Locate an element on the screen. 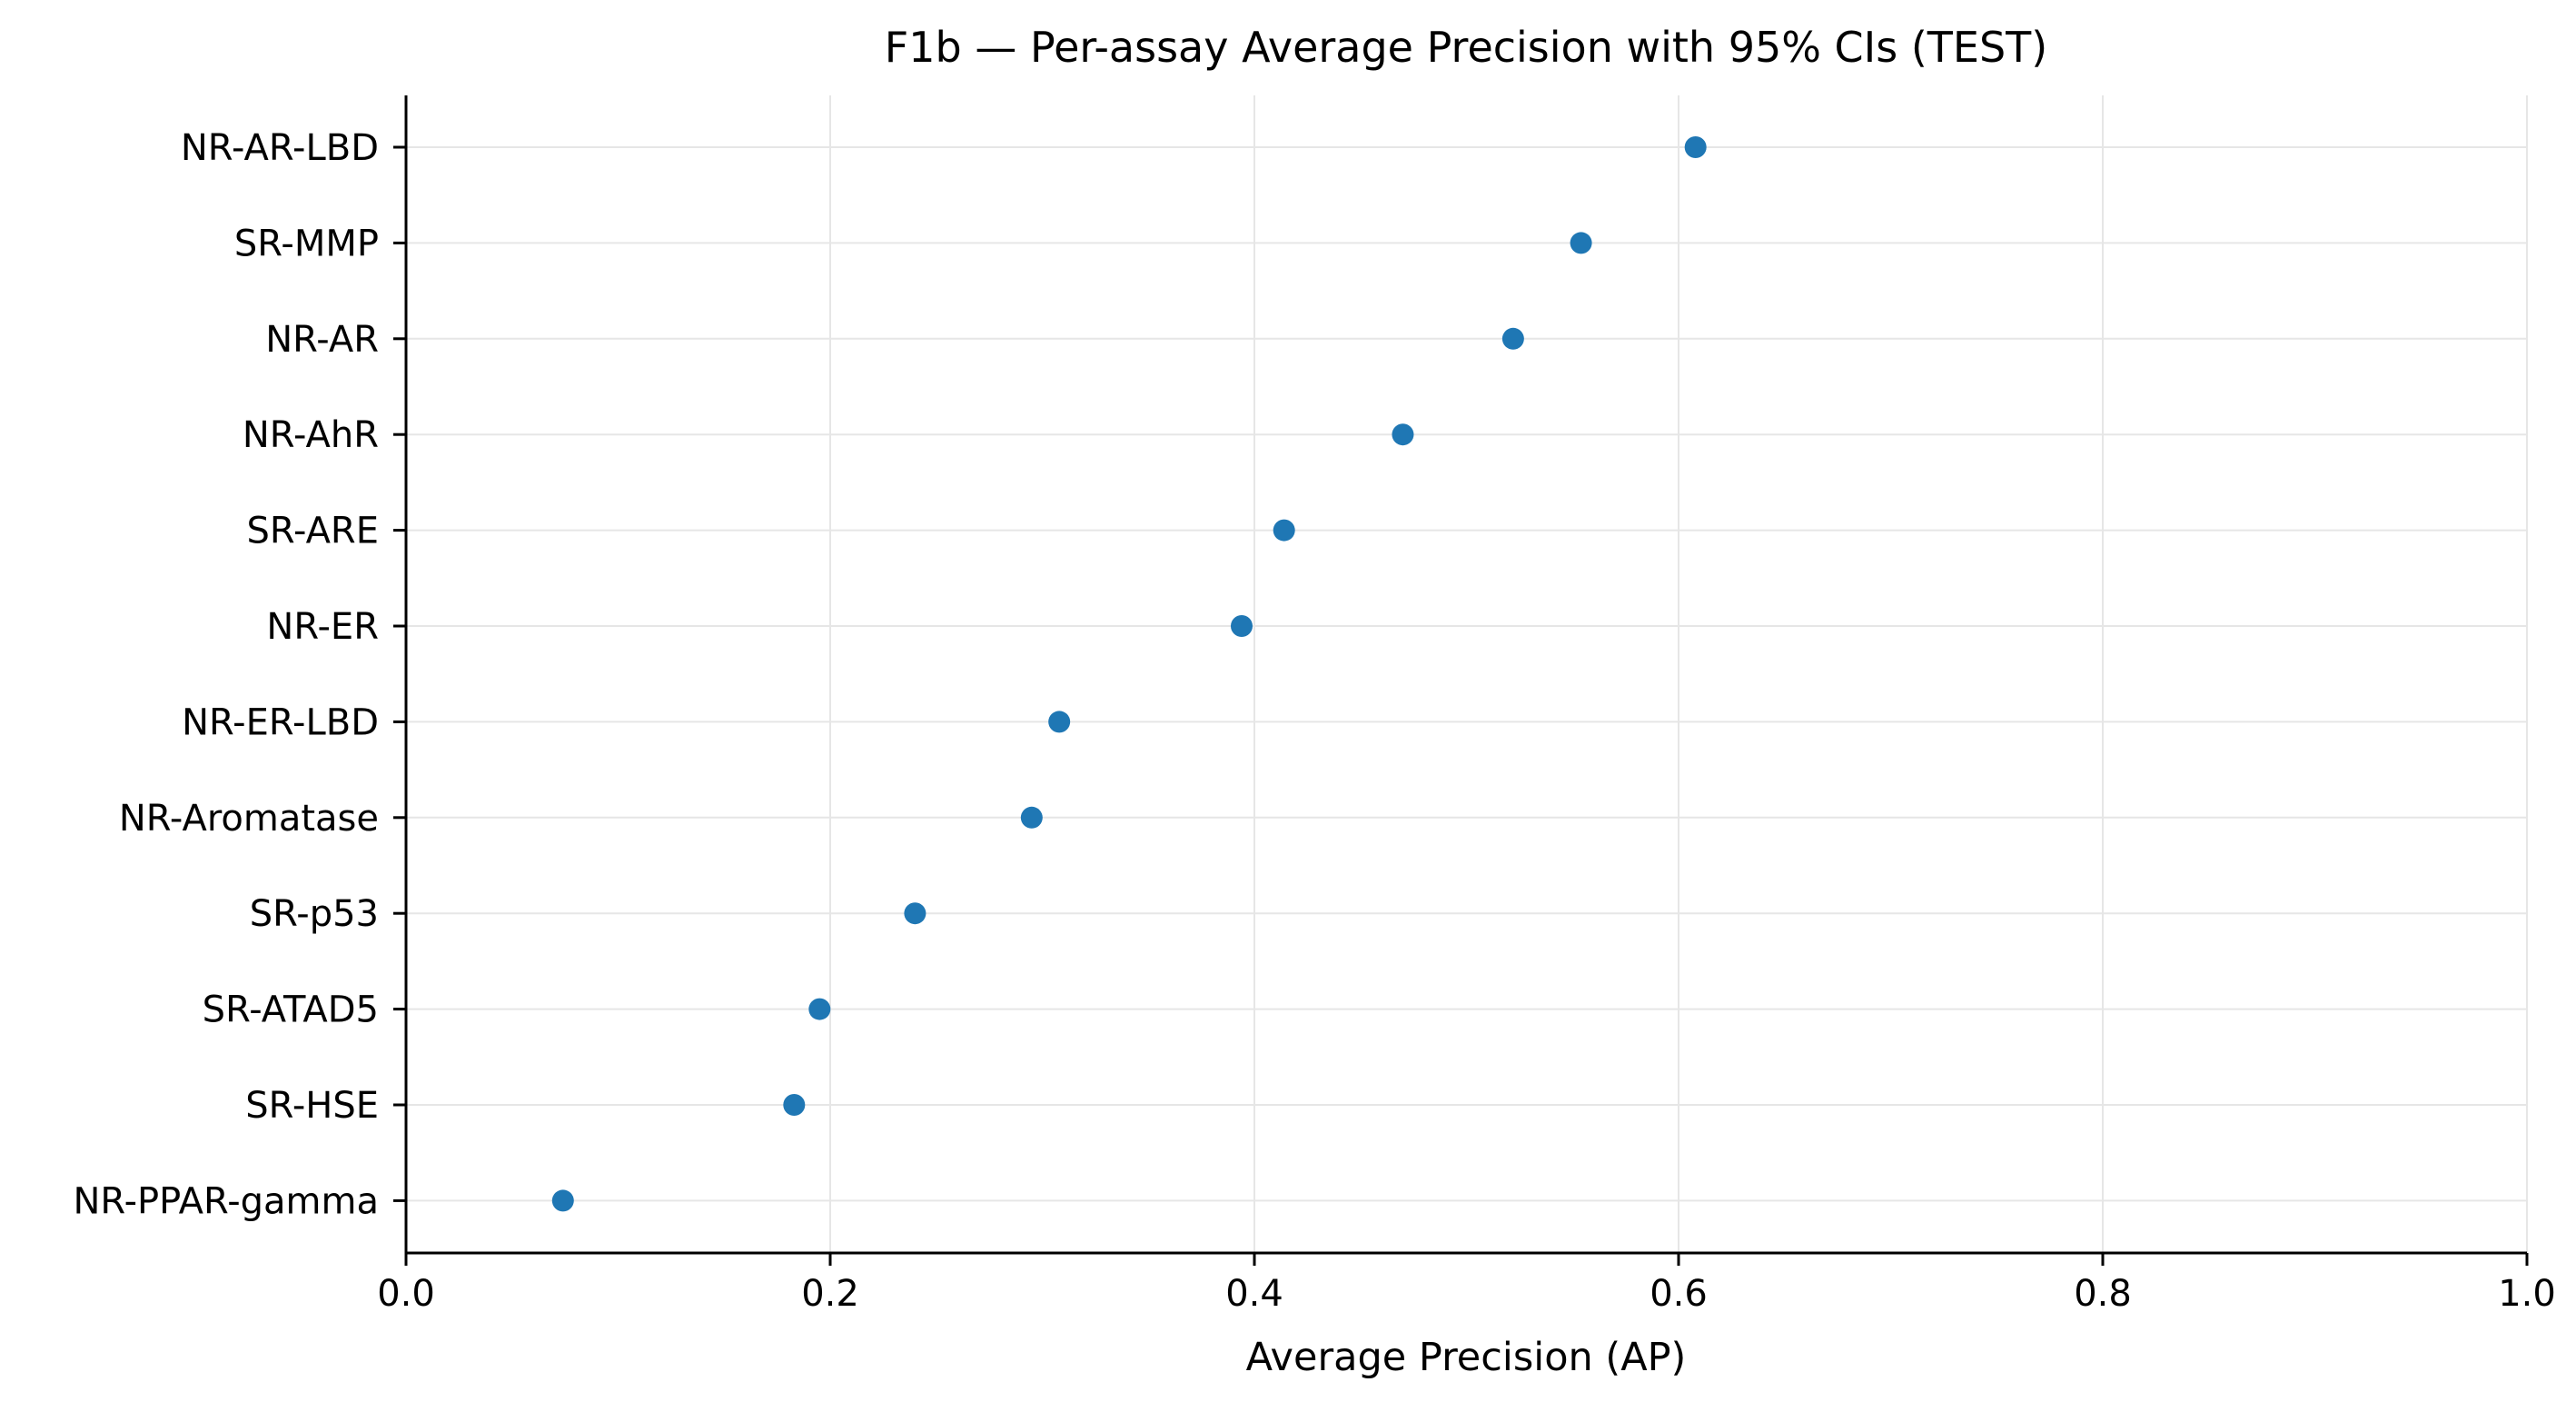  y-tick-label: NR-AR is located at coordinates (322, 340).